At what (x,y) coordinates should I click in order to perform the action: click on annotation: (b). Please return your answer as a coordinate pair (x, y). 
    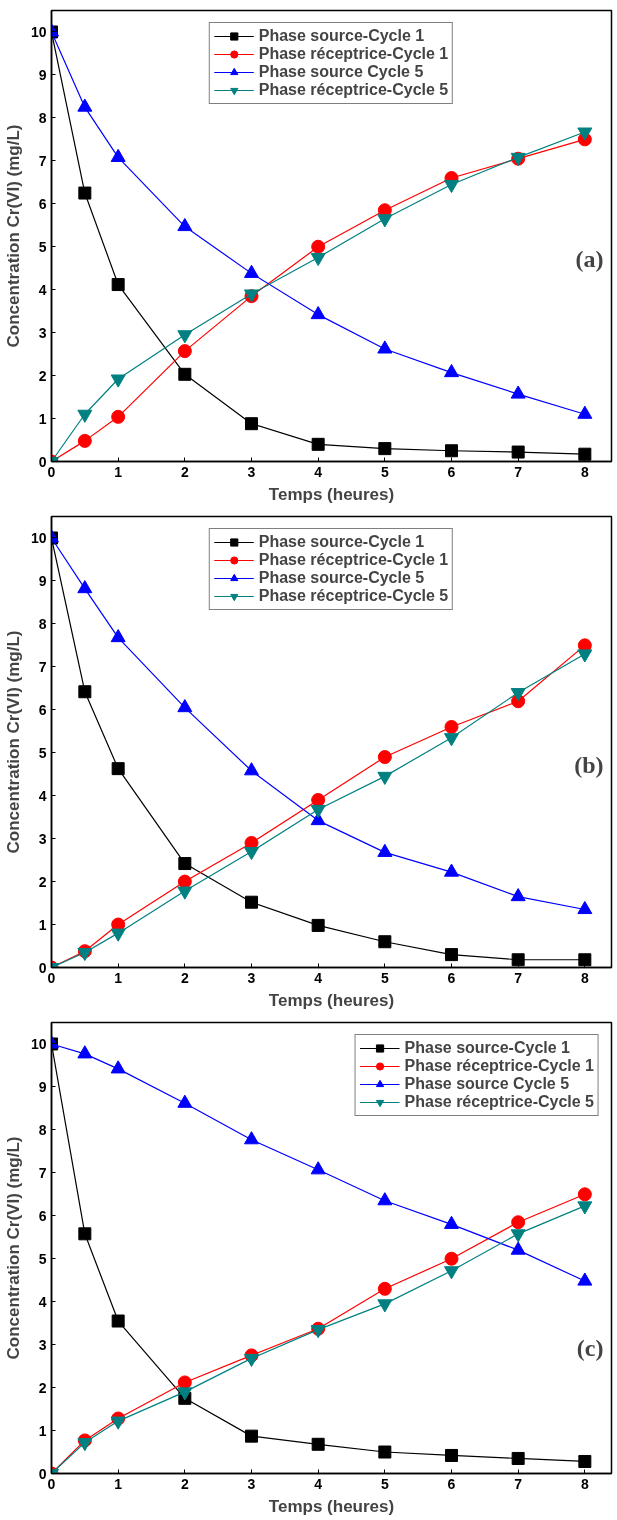
    Looking at the image, I should click on (589, 765).